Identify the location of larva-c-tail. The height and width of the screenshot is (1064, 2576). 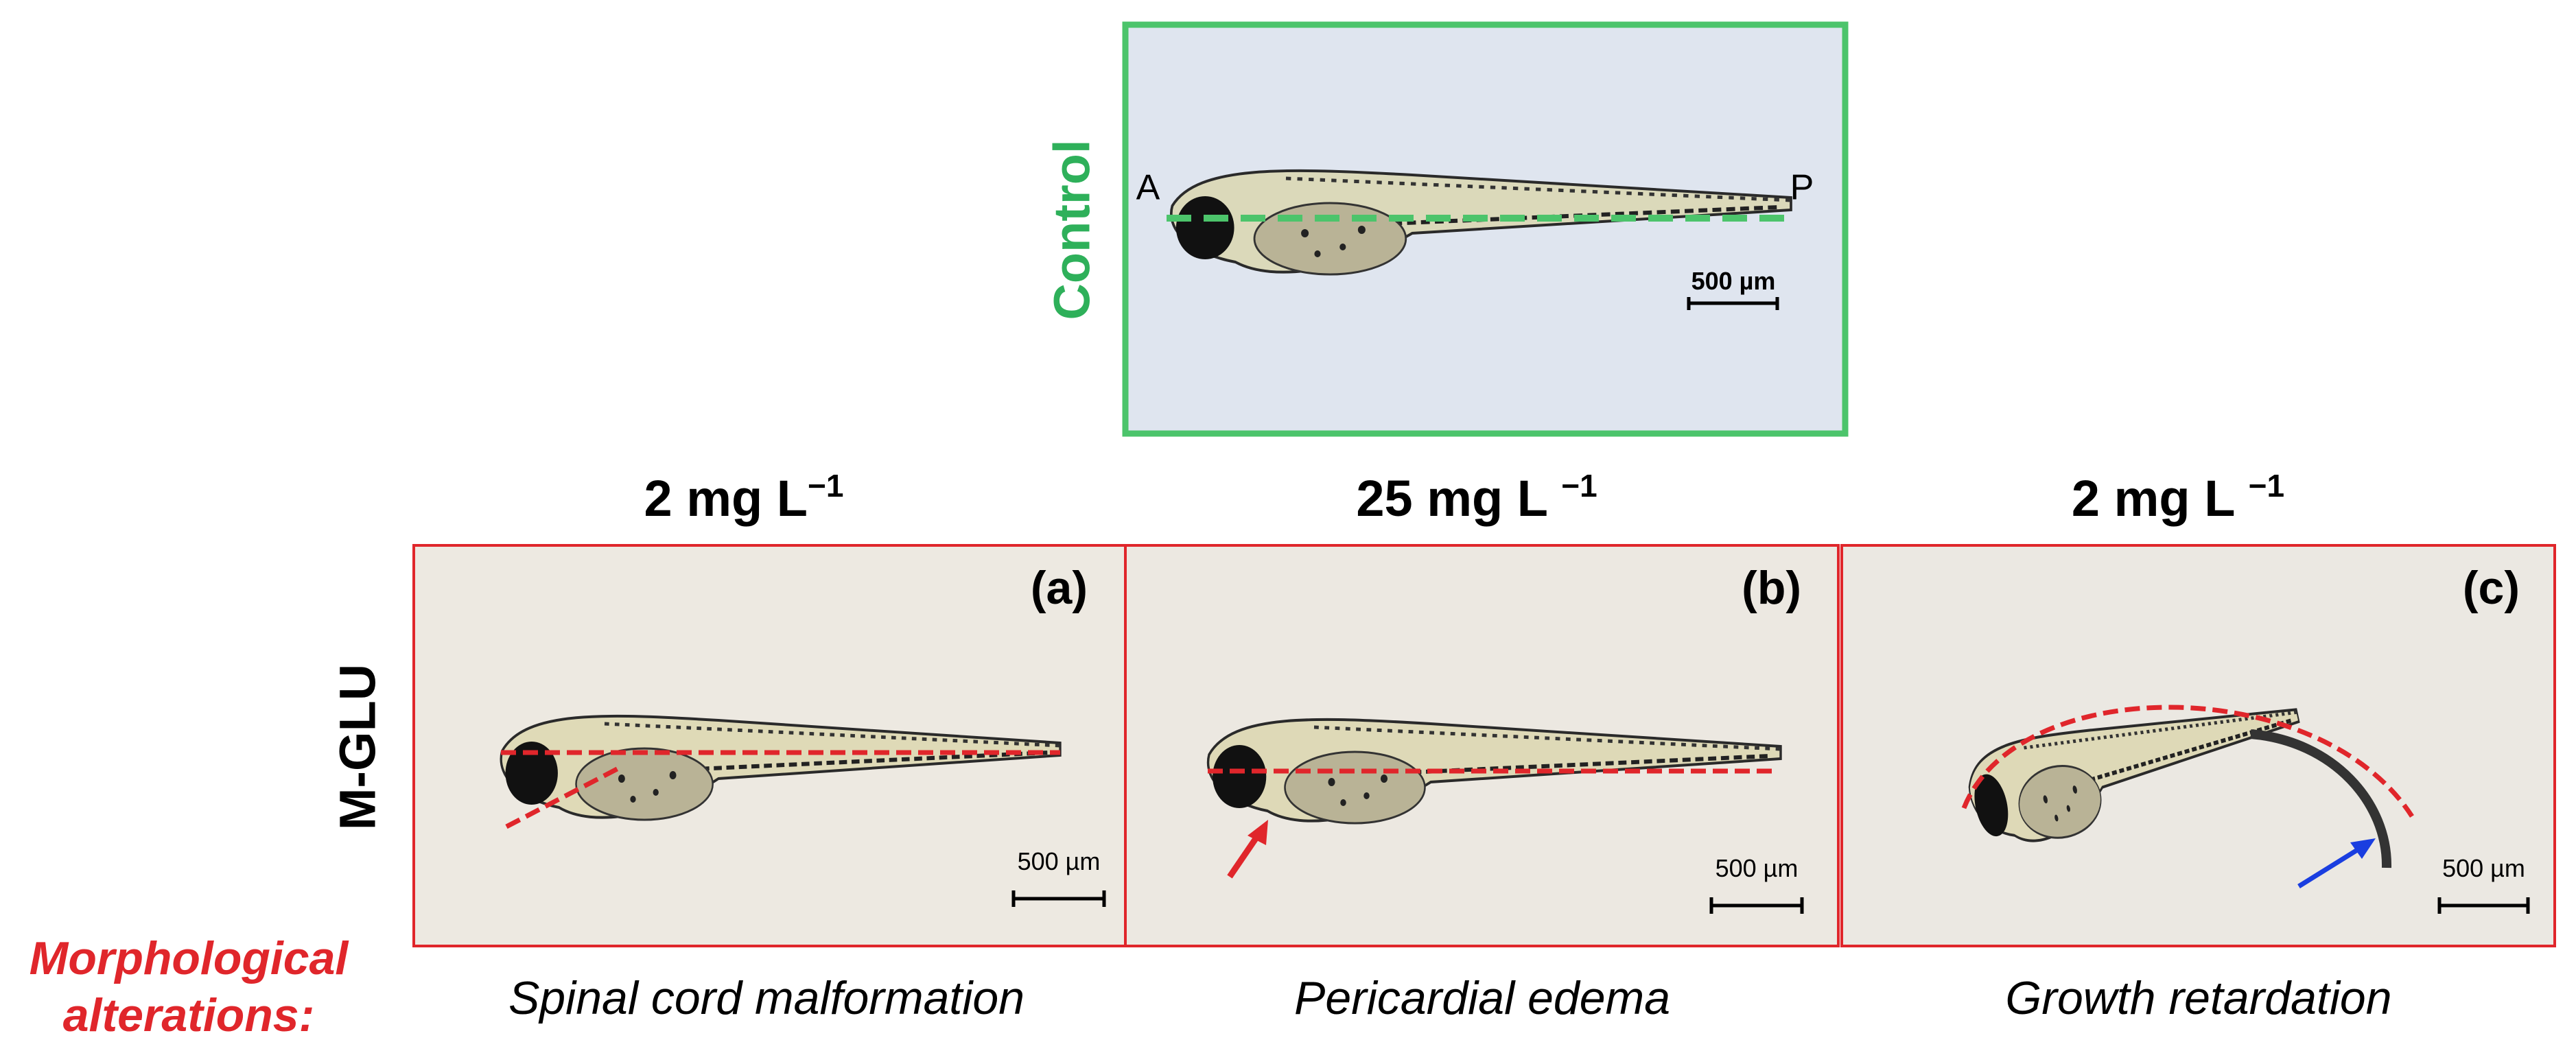
(2321, 798).